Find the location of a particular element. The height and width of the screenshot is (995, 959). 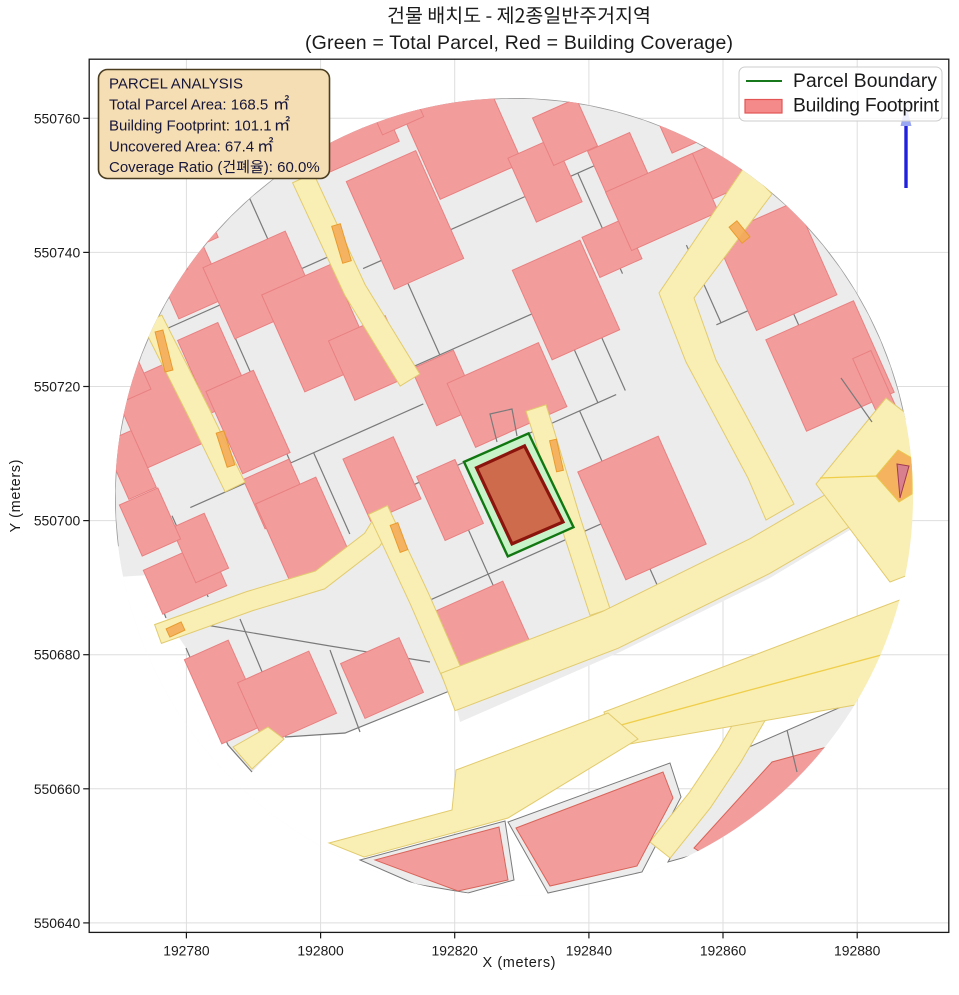

svg-text: Total Parcel Area: 168.5 is located at coordinates (188, 105).